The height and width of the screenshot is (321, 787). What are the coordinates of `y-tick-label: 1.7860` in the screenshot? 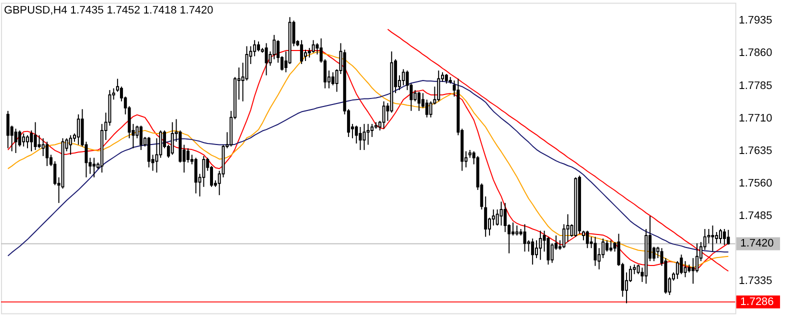 It's located at (755, 53).